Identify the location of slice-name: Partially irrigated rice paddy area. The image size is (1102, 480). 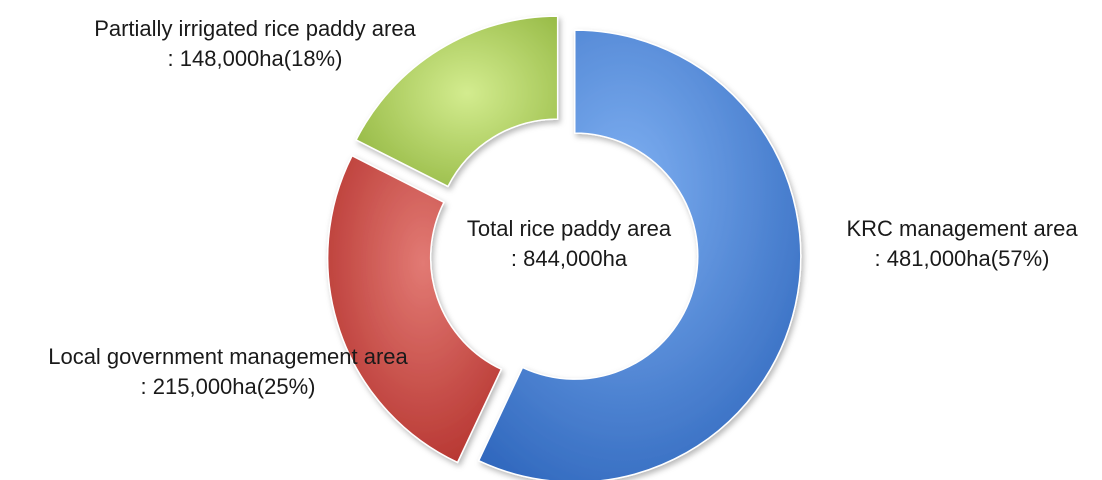
(255, 28).